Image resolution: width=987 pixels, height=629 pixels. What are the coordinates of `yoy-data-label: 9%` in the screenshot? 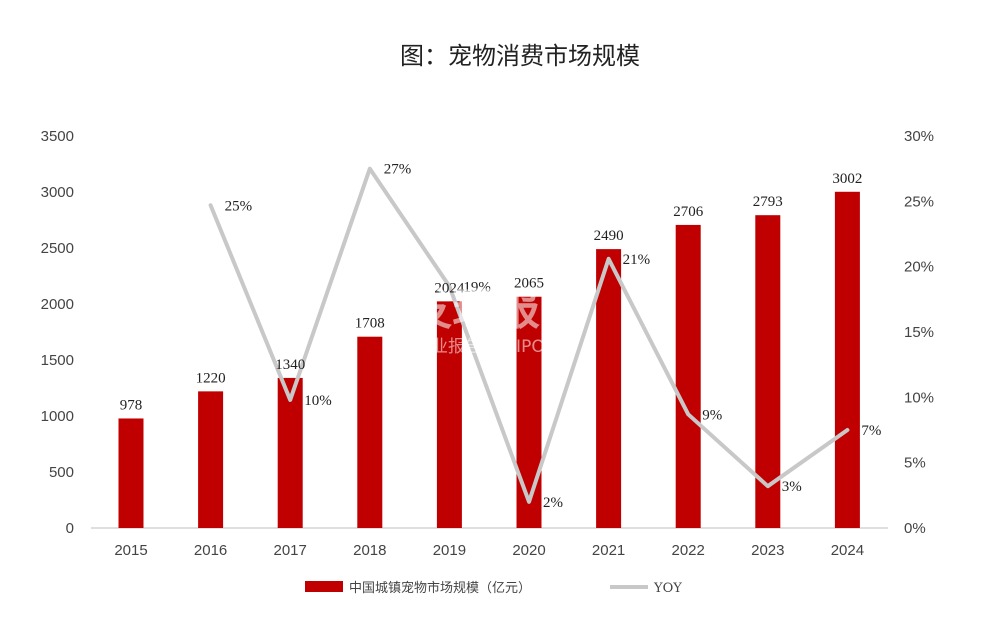 It's located at (712, 415).